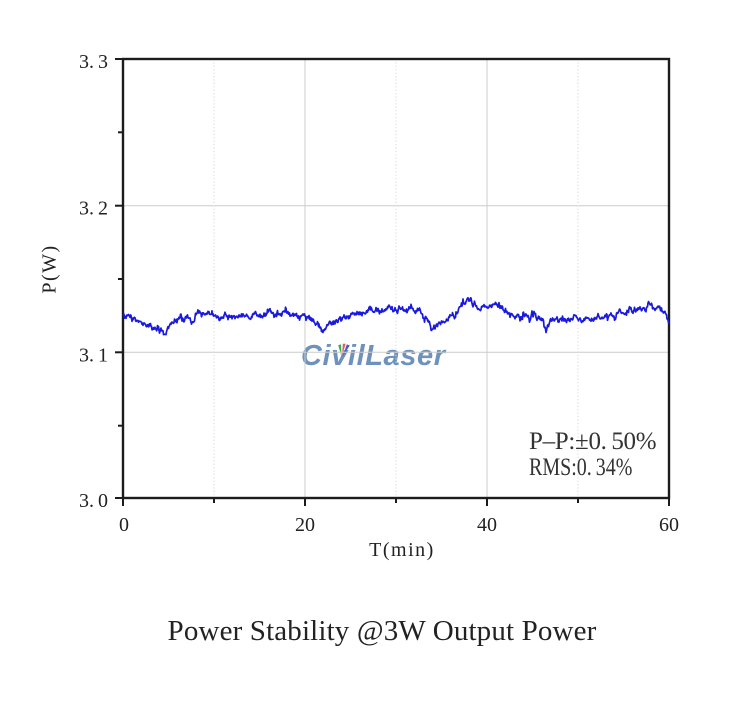 Image resolution: width=750 pixels, height=707 pixels. What do you see at coordinates (374, 356) in the screenshot?
I see `svg-text: CivilLaser` at bounding box center [374, 356].